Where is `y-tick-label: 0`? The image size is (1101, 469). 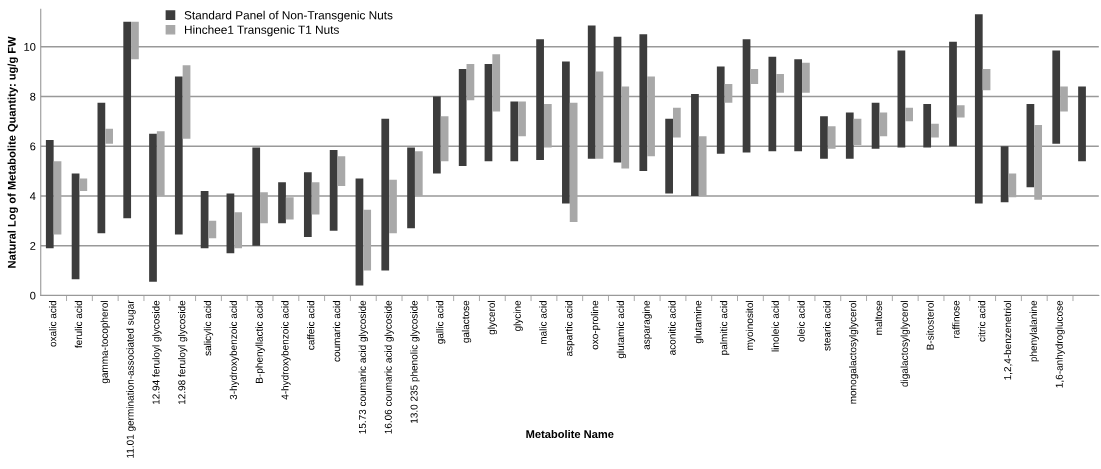 y-tick-label: 0 is located at coordinates (33, 295).